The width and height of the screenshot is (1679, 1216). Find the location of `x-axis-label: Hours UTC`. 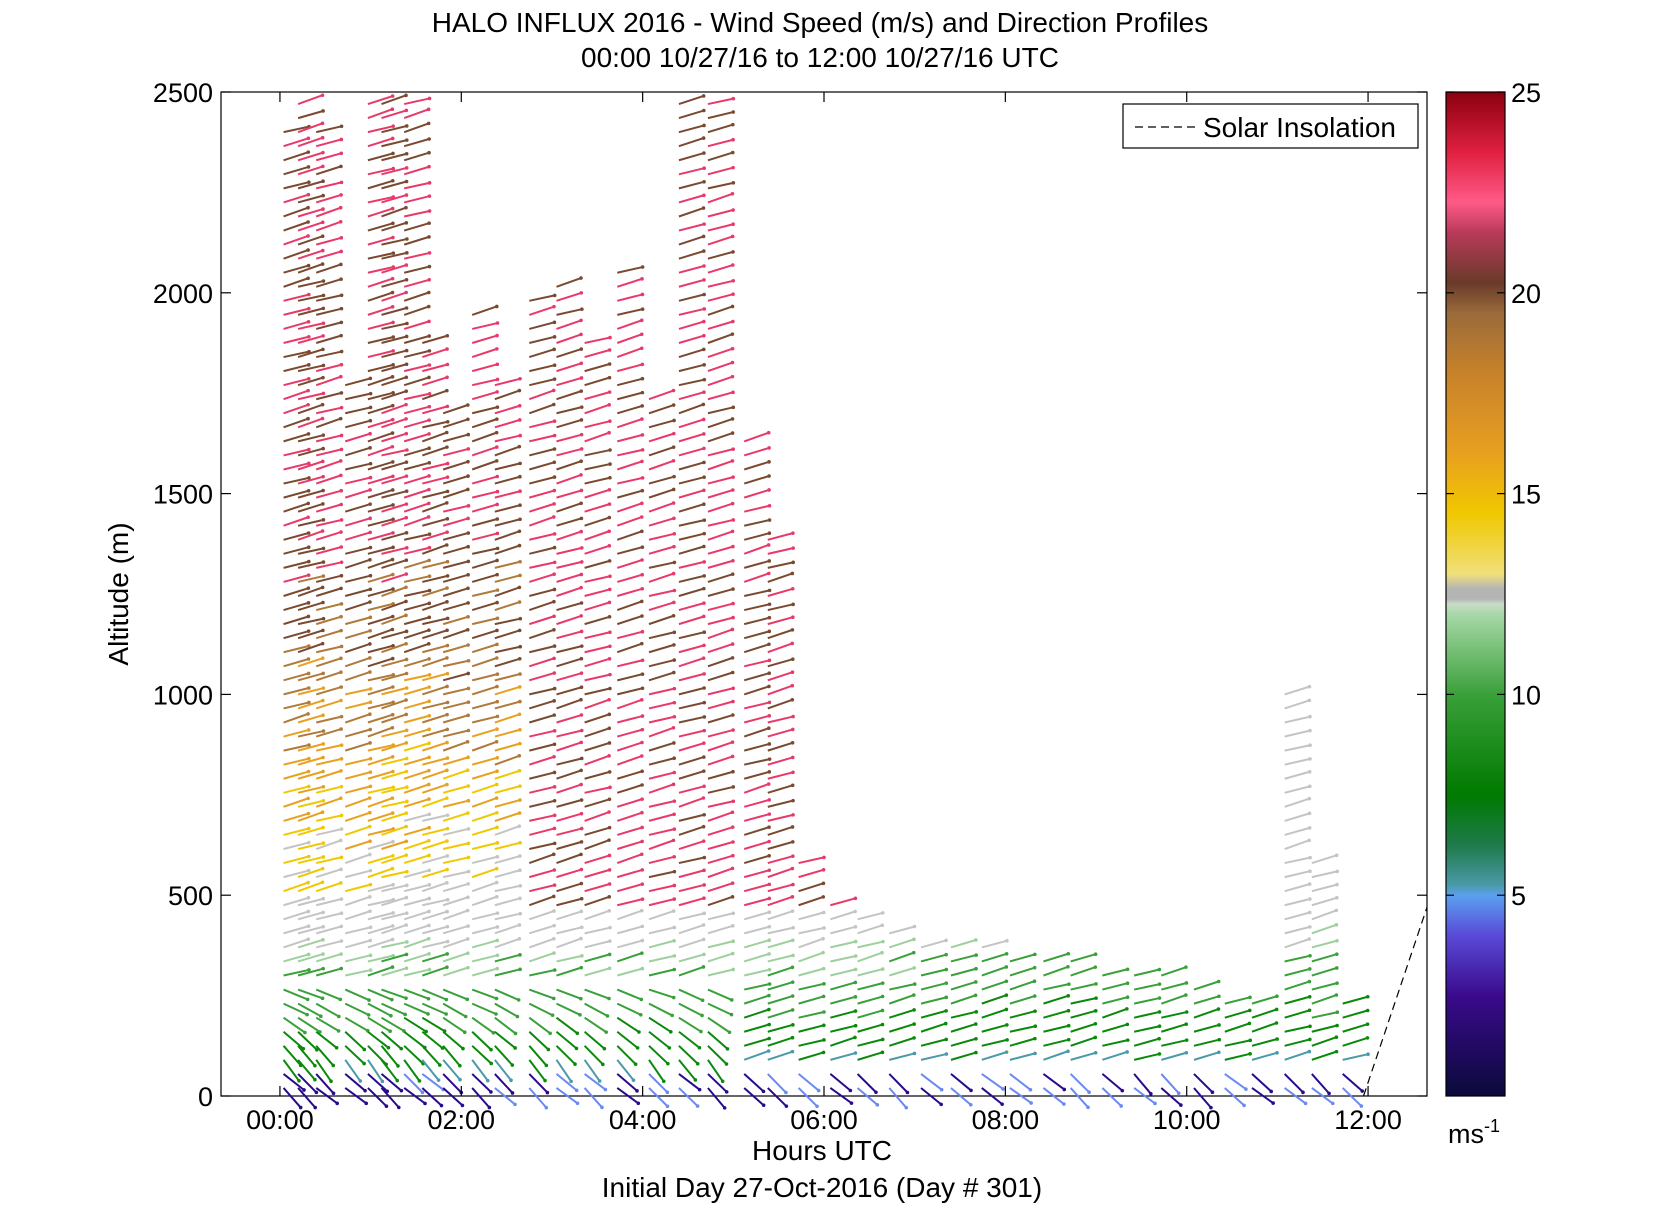

x-axis-label: Hours UTC is located at coordinates (822, 1150).